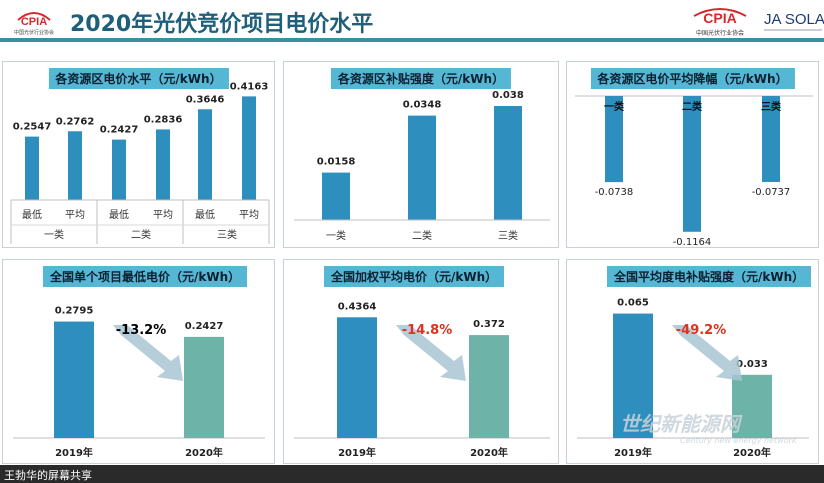 This screenshot has width=824, height=483. What do you see at coordinates (412, 474) in the screenshot?
I see `screen-share-bar` at bounding box center [412, 474].